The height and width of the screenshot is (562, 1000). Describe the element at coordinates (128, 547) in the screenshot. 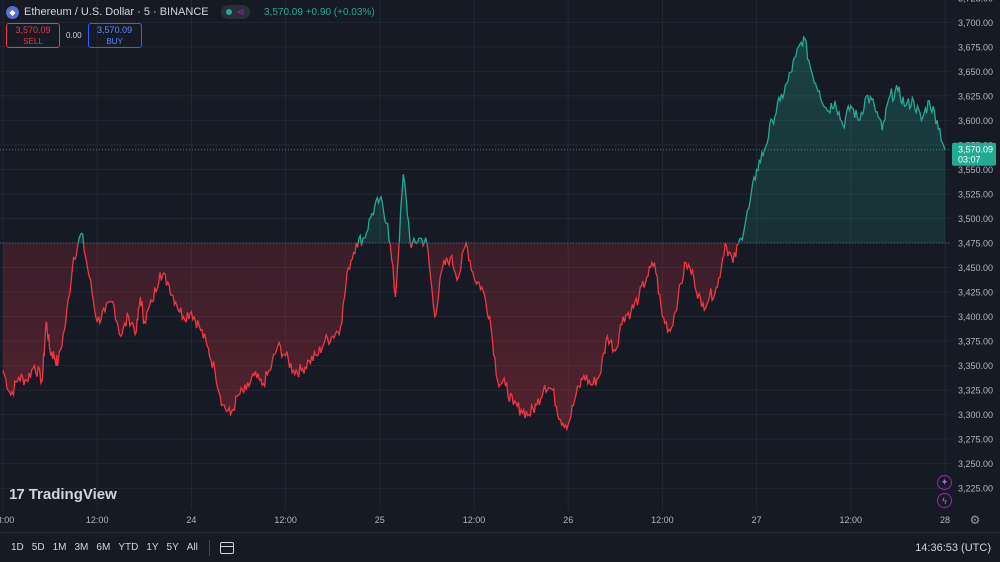

I see `range-ytd: YTD` at that location.